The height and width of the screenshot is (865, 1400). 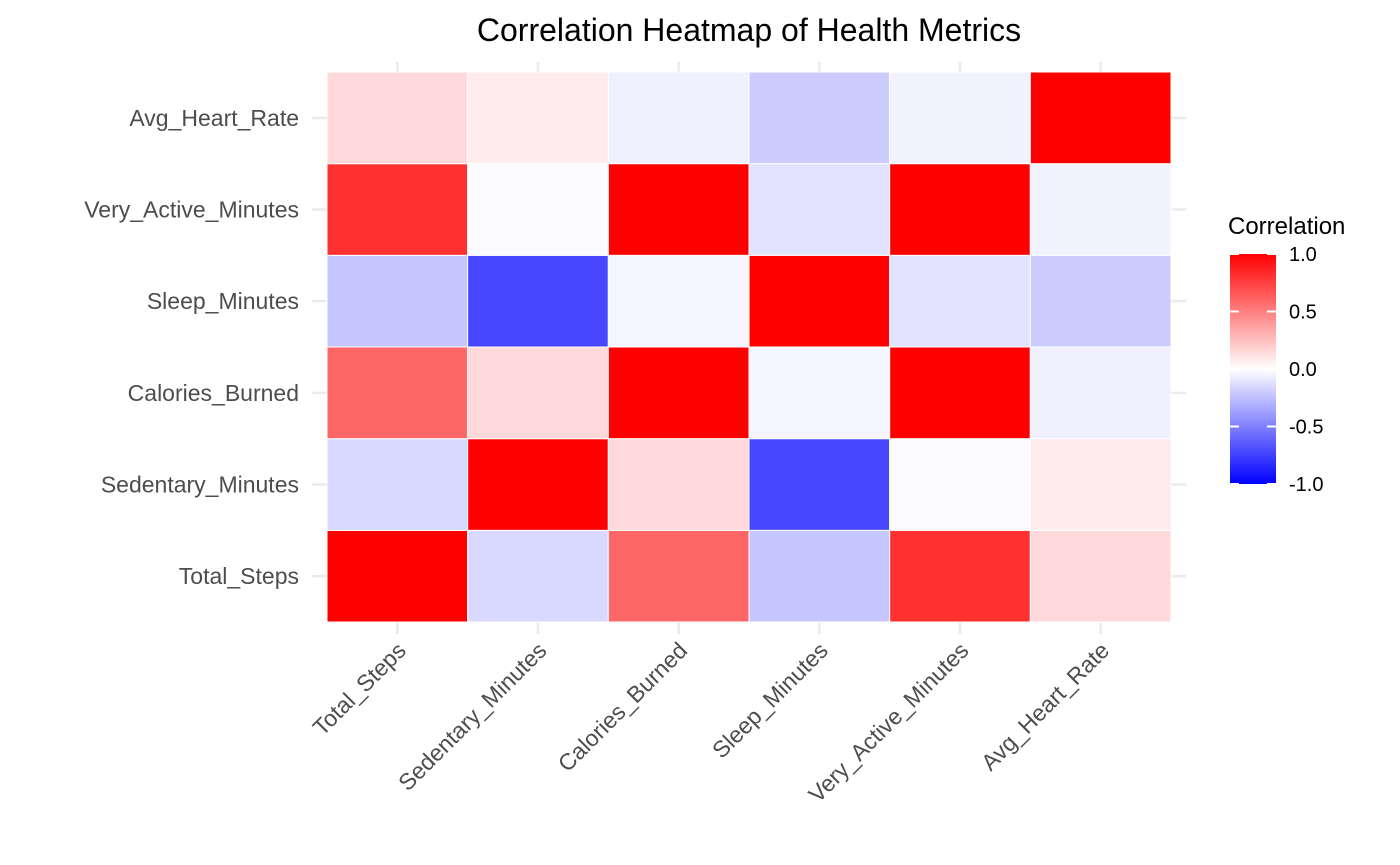 I want to click on y-tick-label: Sleep_Minutes, so click(x=223, y=301).